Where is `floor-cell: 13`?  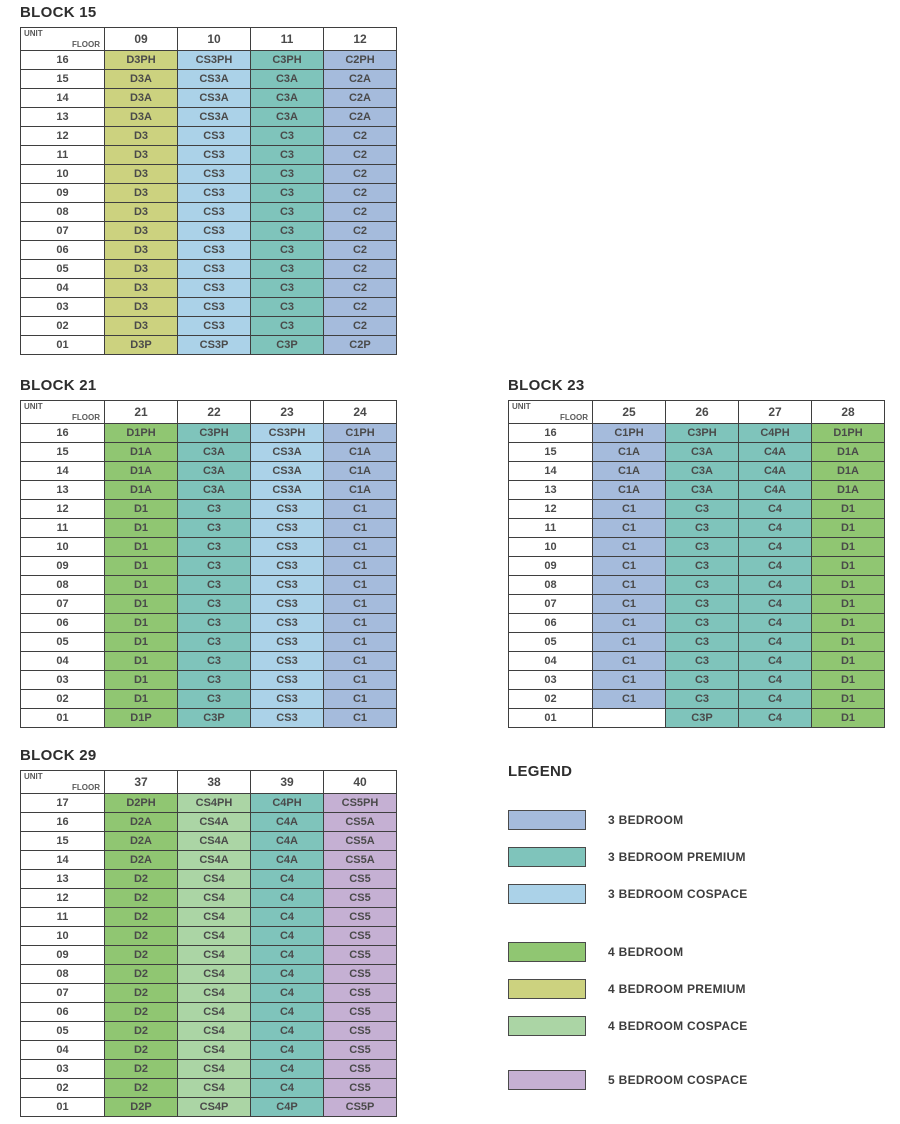
floor-cell: 13 is located at coordinates (62, 879).